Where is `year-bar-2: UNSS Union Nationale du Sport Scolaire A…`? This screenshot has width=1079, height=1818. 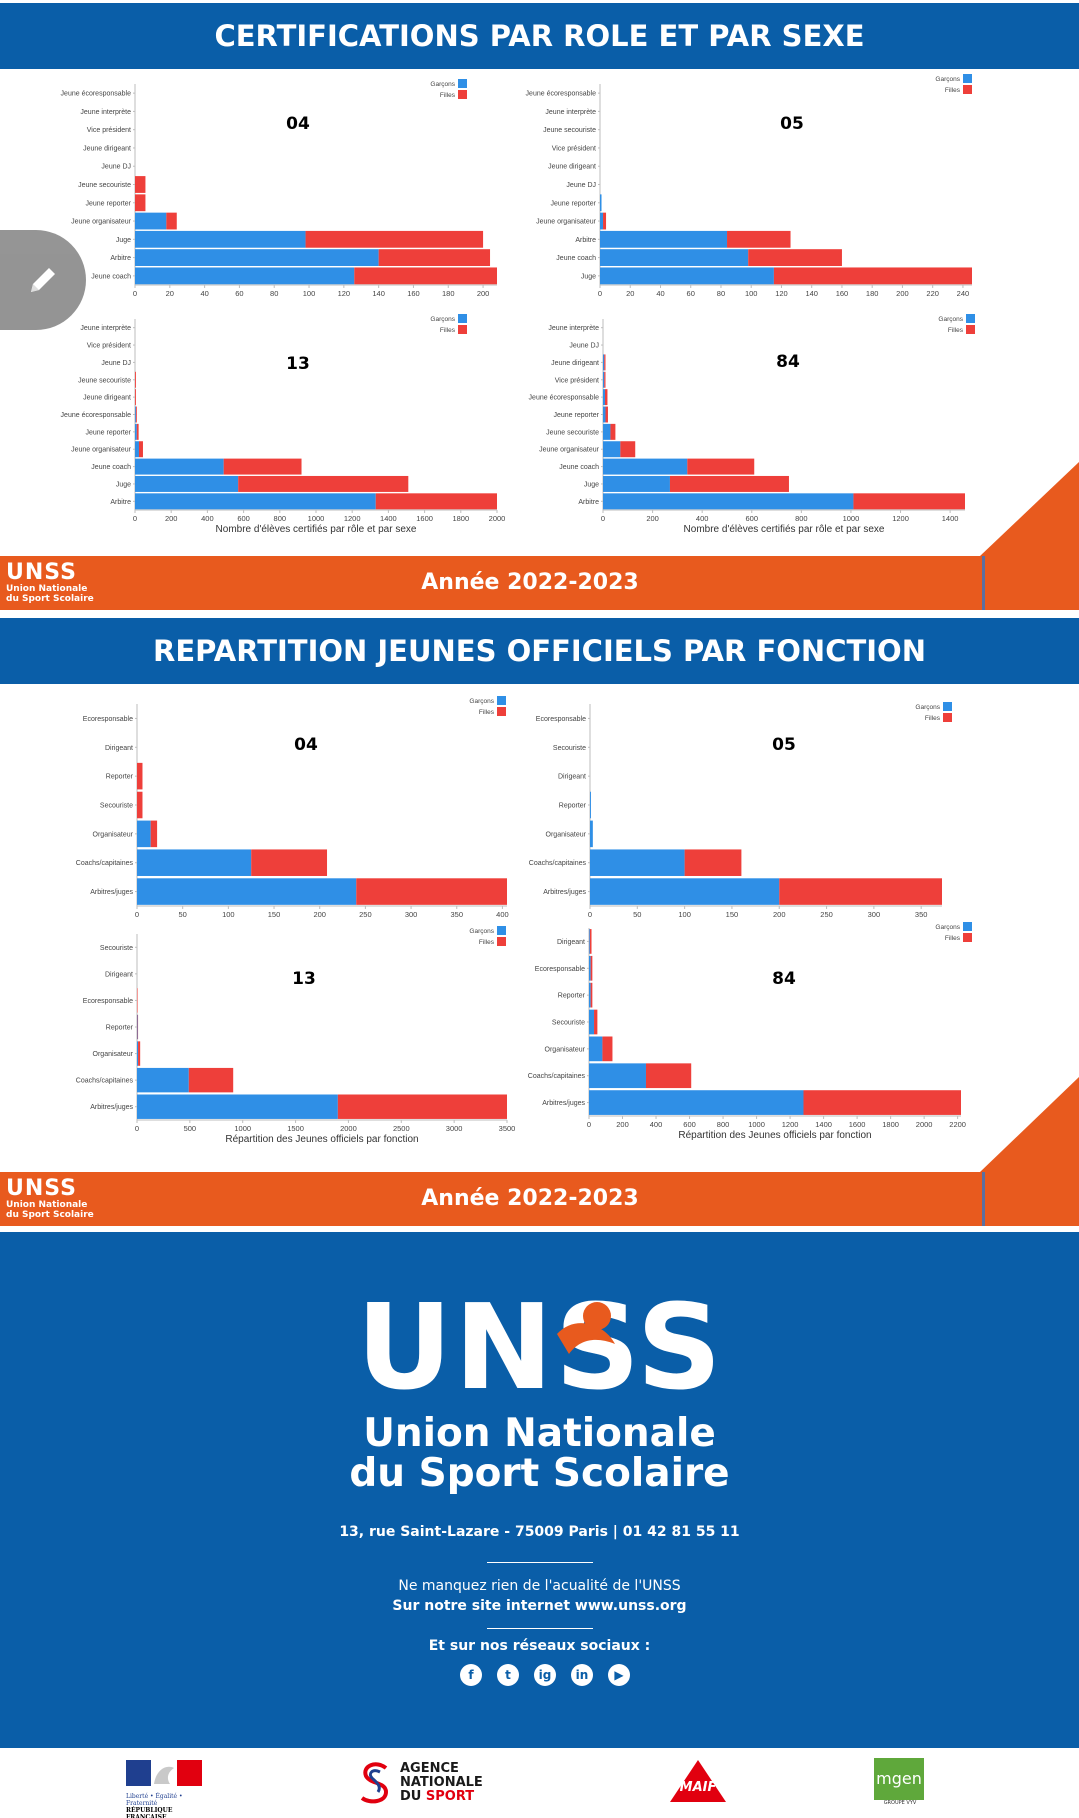 year-bar-2: UNSS Union Nationale du Sport Scolaire A… is located at coordinates (539, 1199).